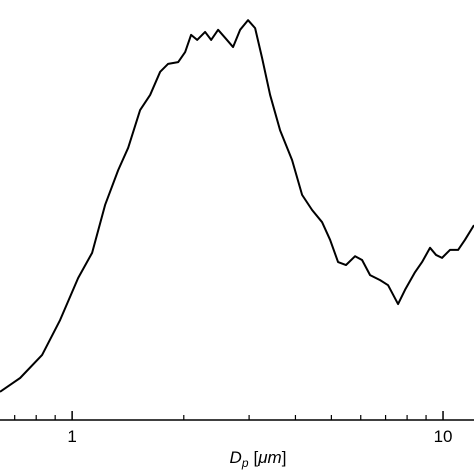  Describe the element at coordinates (269, 457) in the screenshot. I see `x-axis-title-unit: μm` at that location.